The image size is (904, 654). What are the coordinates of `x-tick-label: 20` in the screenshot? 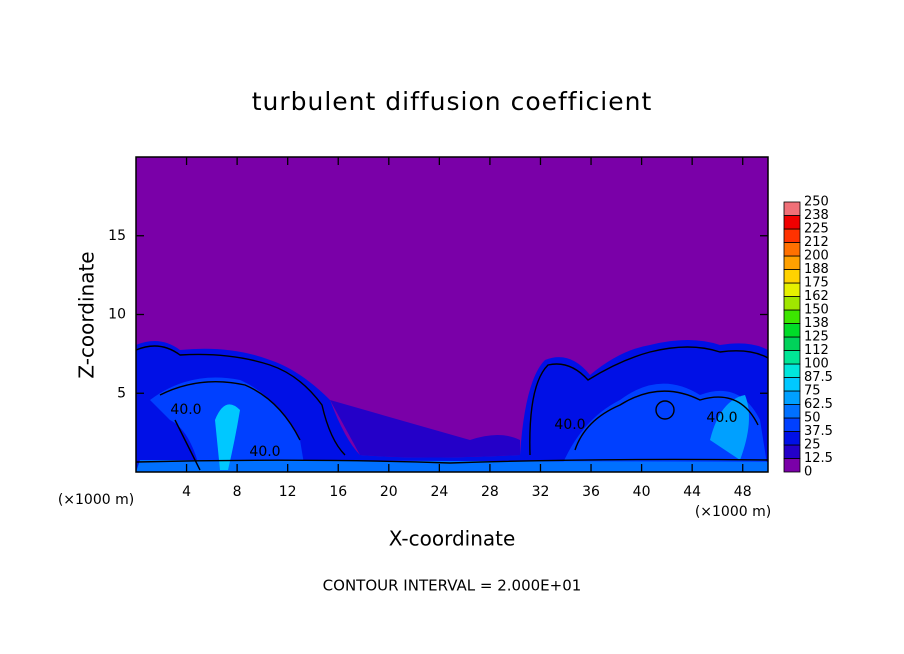 It's located at (389, 492).